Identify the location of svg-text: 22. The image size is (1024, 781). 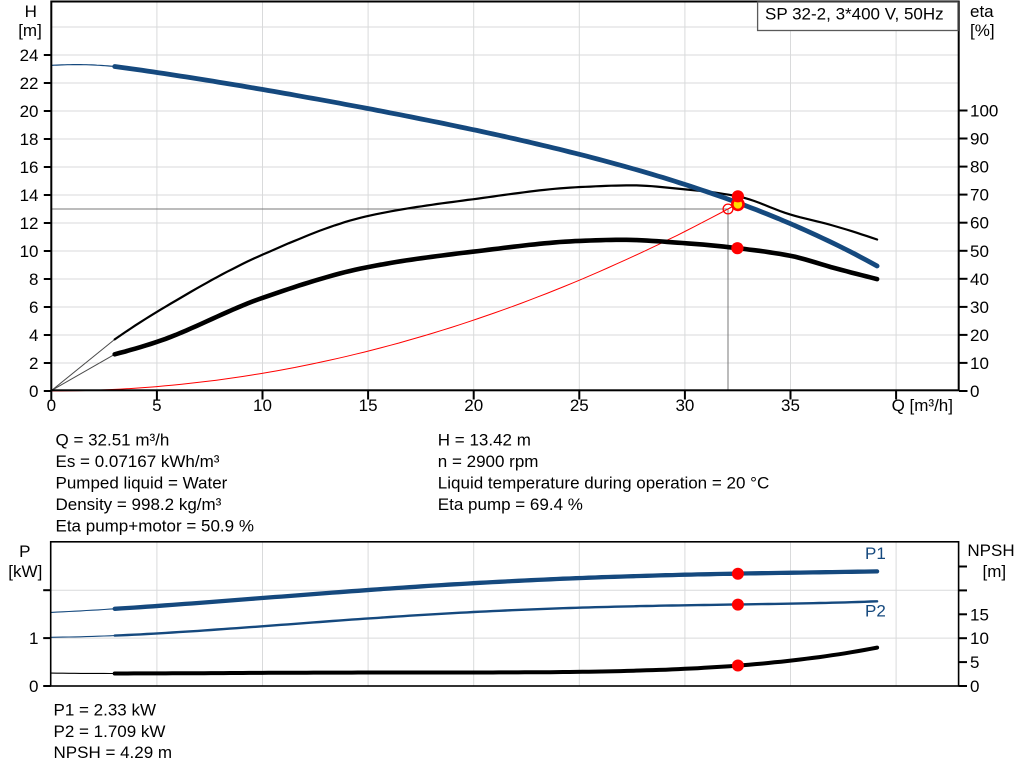
(29, 83).